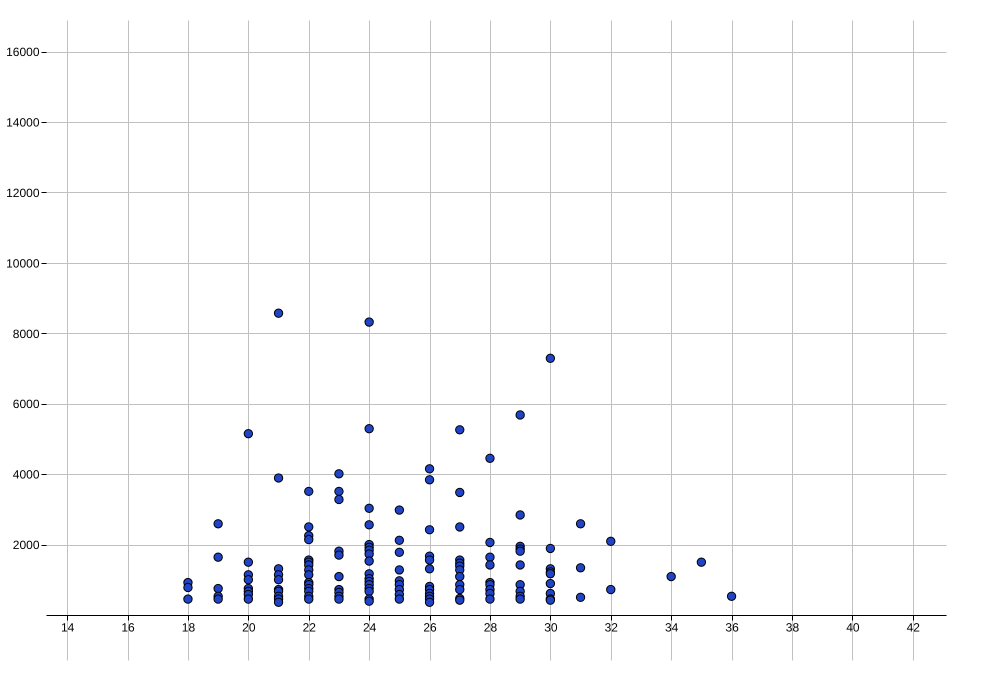 The image size is (1000, 687). What do you see at coordinates (793, 627) in the screenshot?
I see `x-tick-label: 38` at bounding box center [793, 627].